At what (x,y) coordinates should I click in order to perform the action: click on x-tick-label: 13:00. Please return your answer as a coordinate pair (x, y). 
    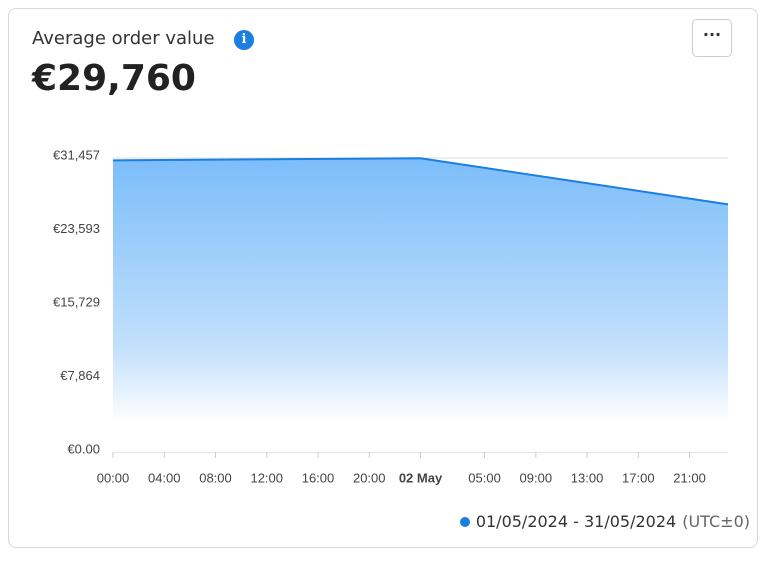
    Looking at the image, I should click on (587, 477).